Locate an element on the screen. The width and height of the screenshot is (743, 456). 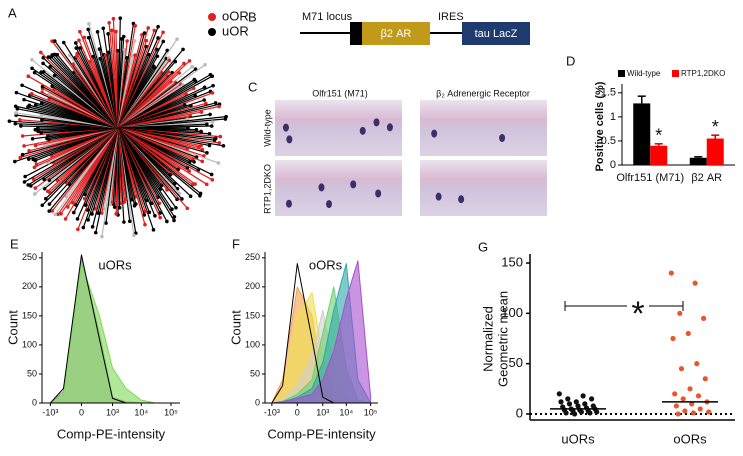
y-tick-label: 1.5 is located at coordinates (608, 93).